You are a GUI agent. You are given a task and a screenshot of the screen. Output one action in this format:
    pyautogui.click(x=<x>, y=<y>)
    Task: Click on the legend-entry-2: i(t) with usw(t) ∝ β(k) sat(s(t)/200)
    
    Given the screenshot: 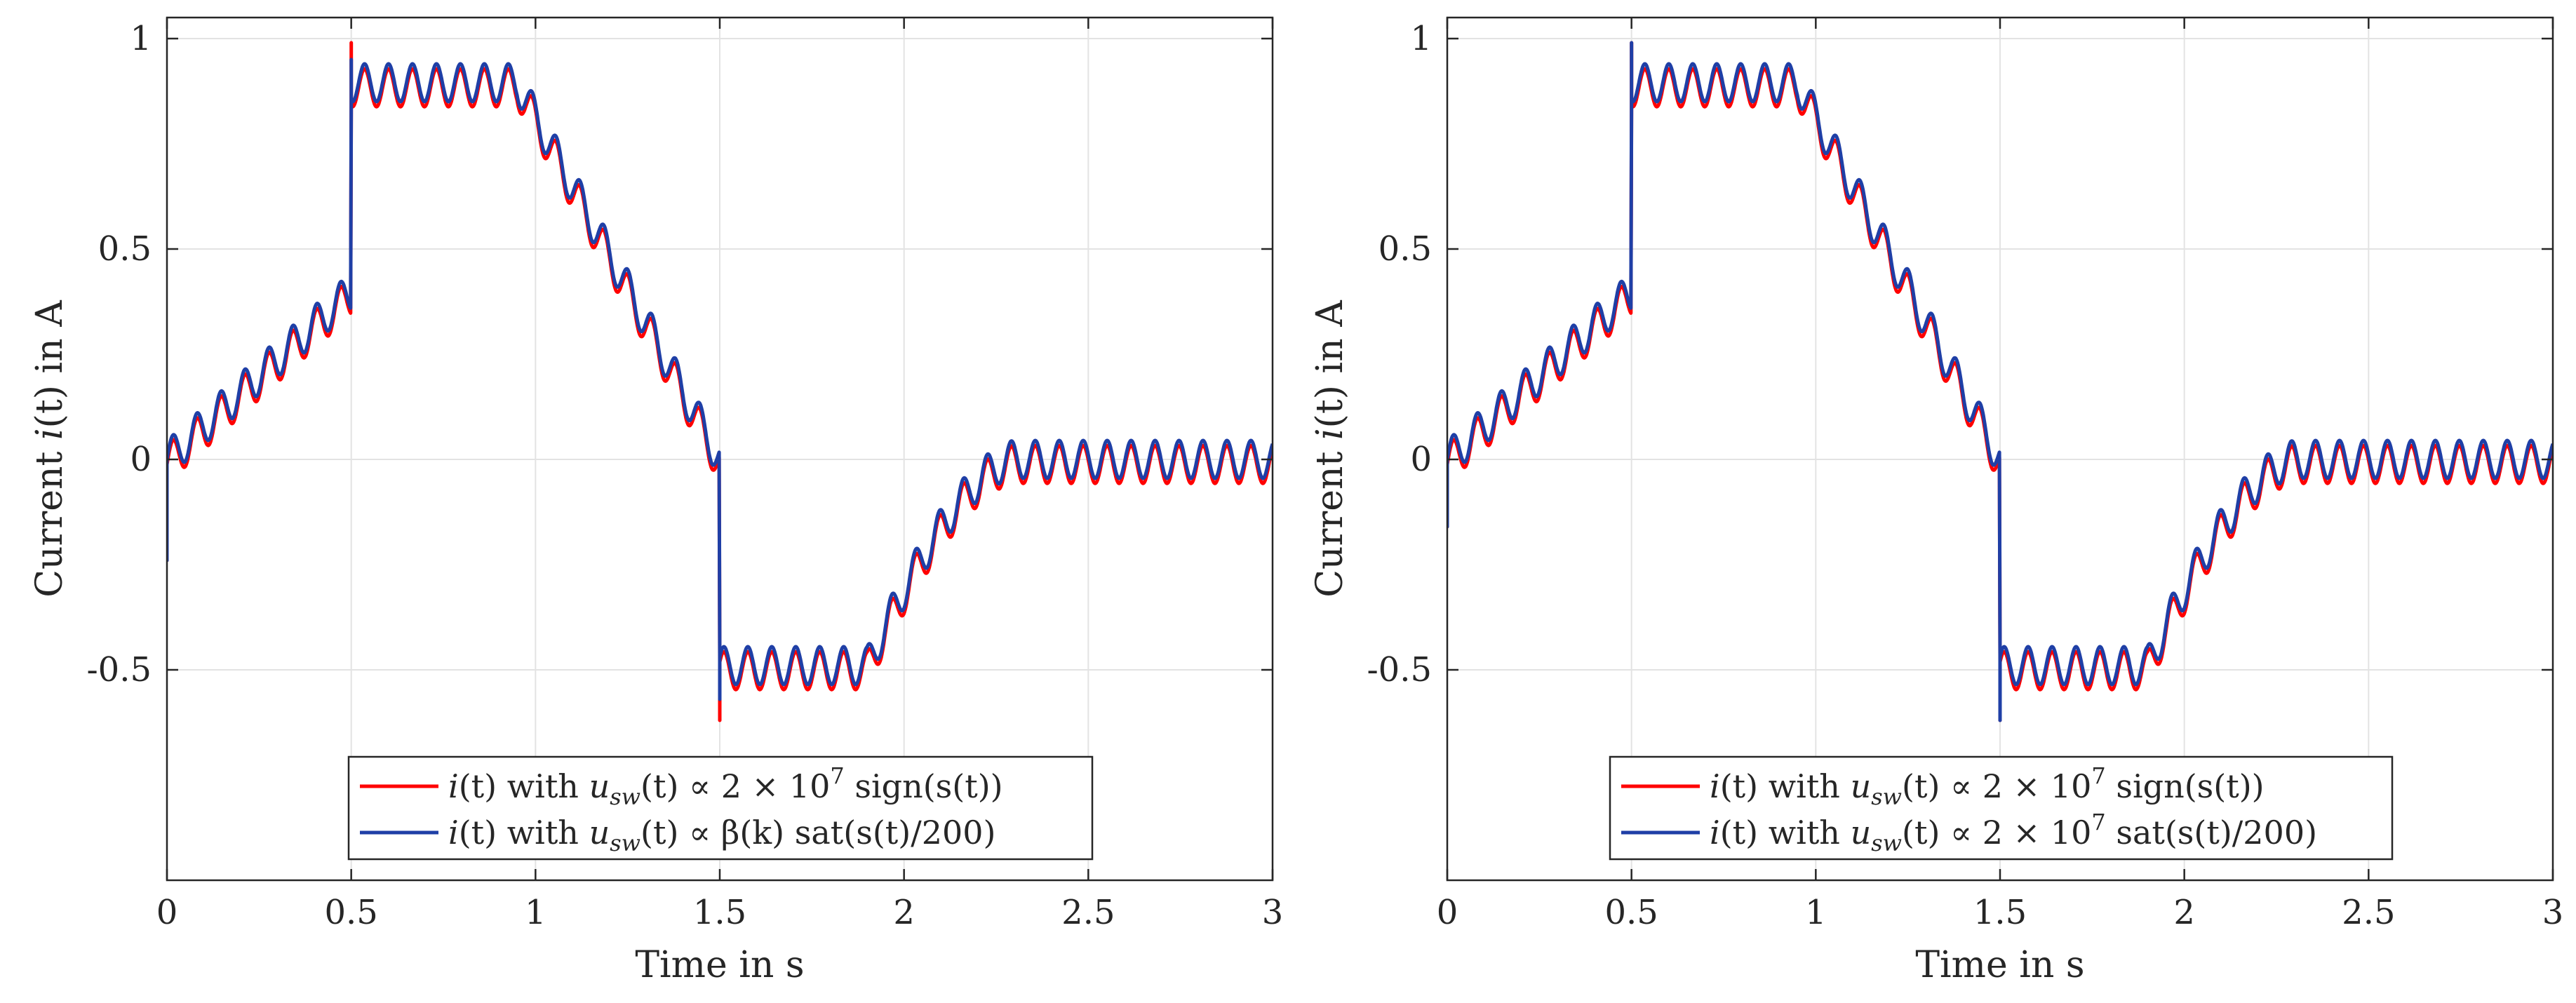 What is the action you would take?
    pyautogui.click(x=722, y=835)
    